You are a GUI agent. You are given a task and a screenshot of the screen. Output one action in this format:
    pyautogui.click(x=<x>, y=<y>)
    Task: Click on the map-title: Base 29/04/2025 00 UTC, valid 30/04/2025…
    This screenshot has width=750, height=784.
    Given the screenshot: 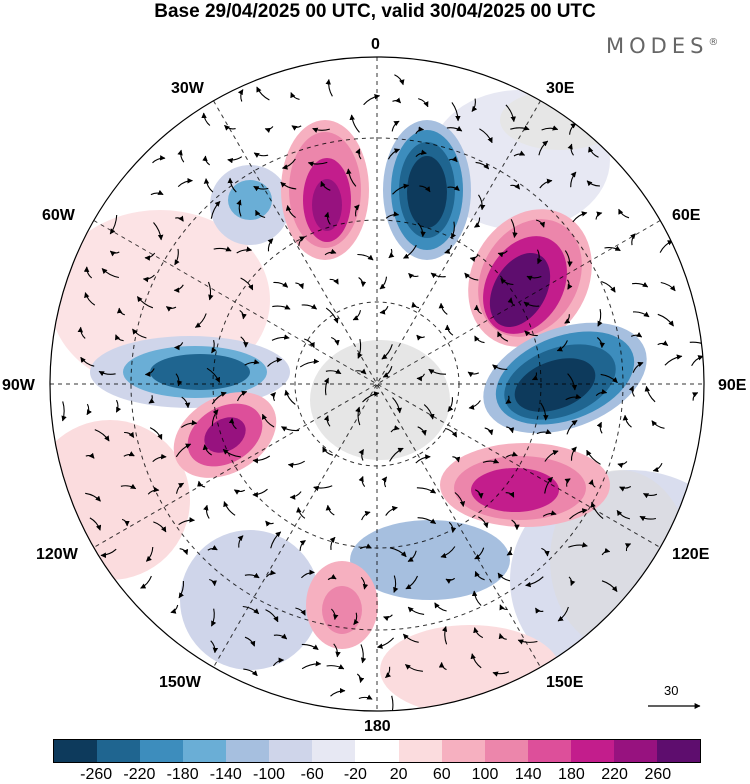 What is the action you would take?
    pyautogui.click(x=375, y=11)
    